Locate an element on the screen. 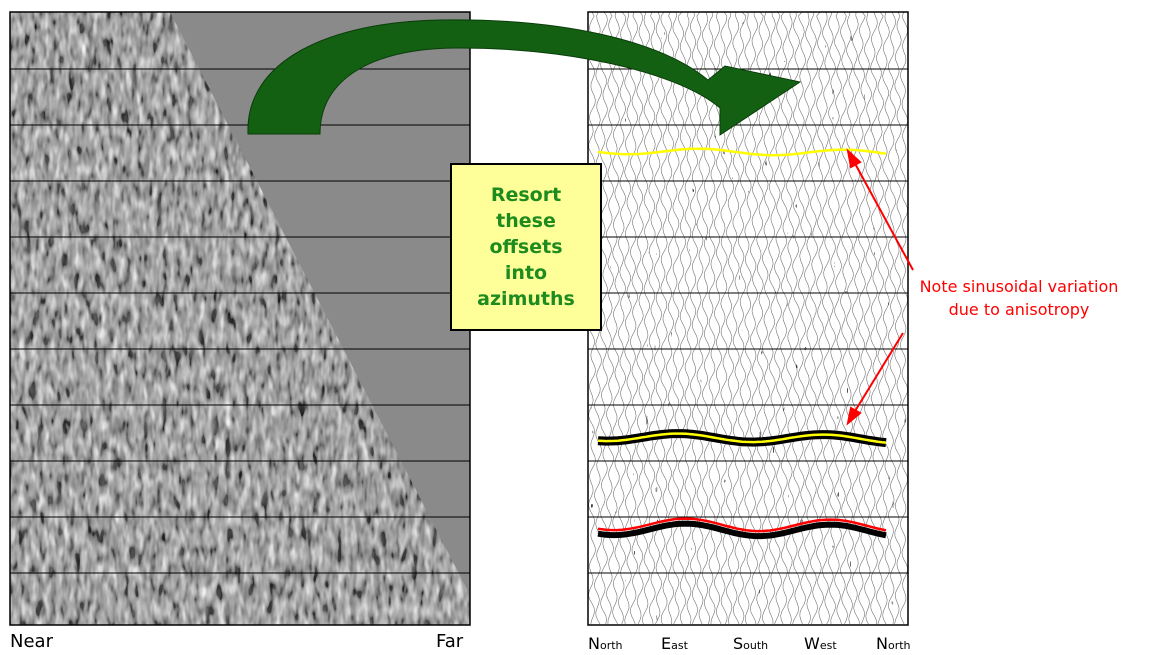  resort-line: offsets is located at coordinates (526, 247).